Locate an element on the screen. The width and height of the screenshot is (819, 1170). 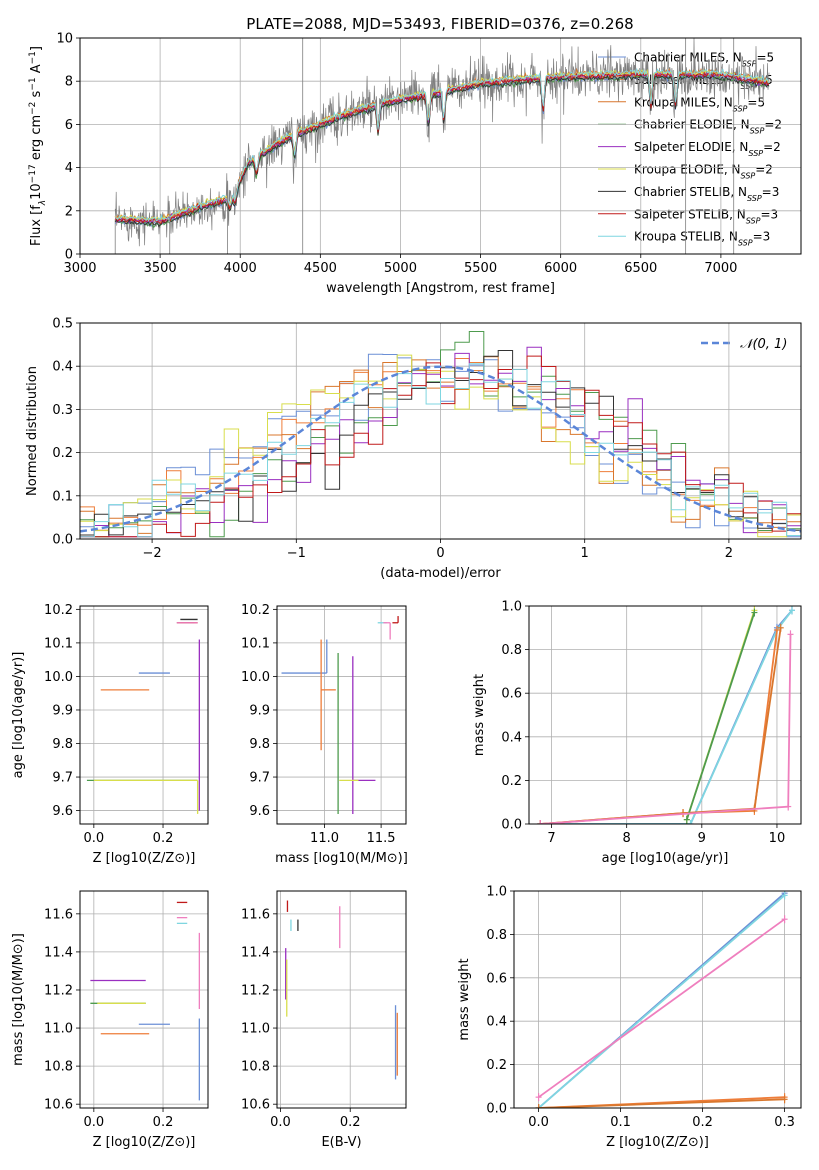
legend-n-value: 2 is located at coordinates (769, 170).